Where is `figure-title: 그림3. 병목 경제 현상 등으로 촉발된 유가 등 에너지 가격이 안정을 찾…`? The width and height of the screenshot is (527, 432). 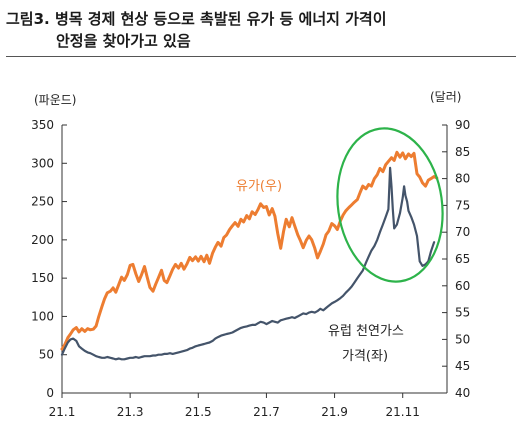
figure-title: 그림3. 병목 경제 현상 등으로 촉발된 유가 등 에너지 가격이 안정을 찾… is located at coordinates (196, 30).